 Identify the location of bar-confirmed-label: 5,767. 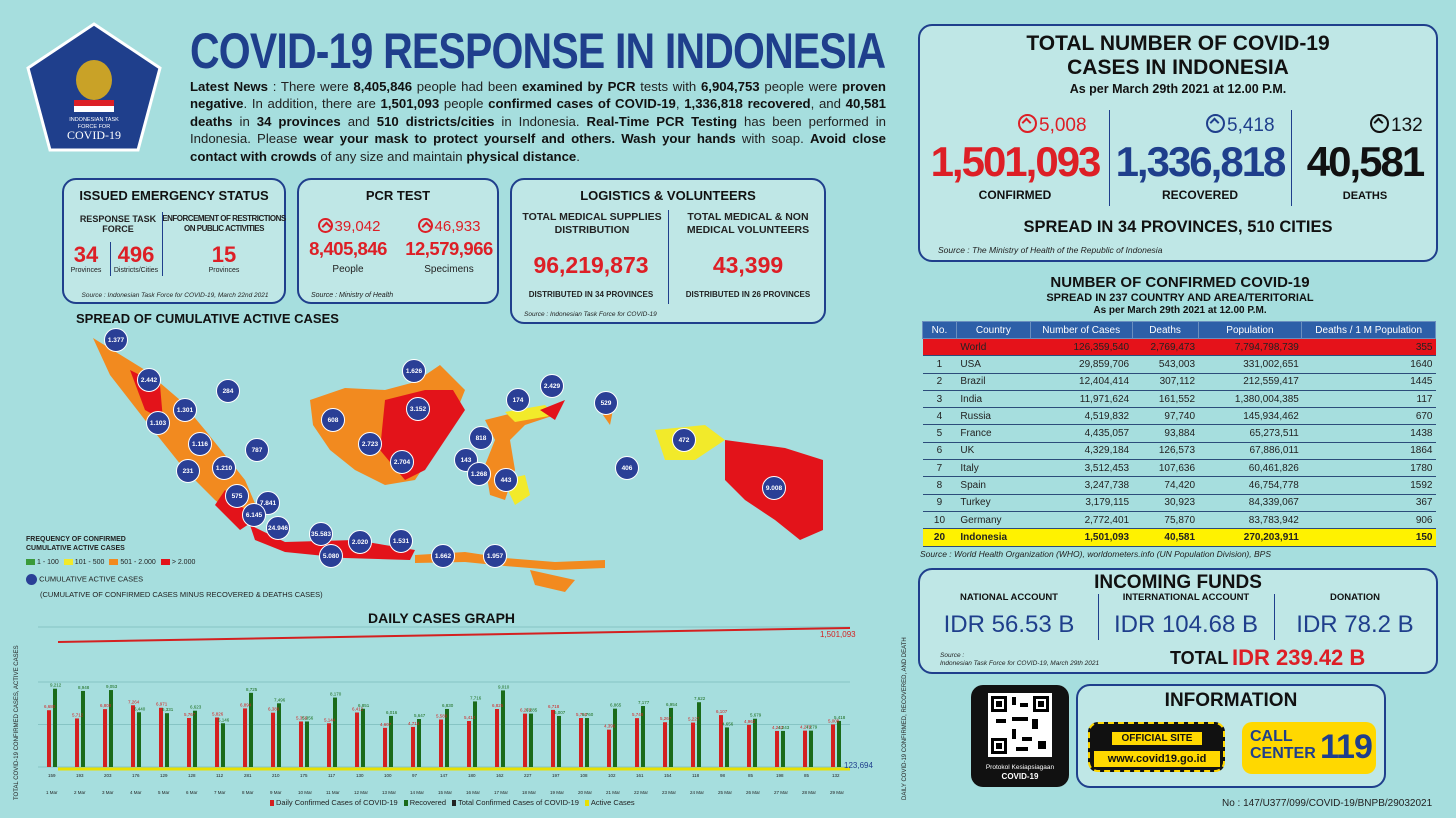
(190, 714).